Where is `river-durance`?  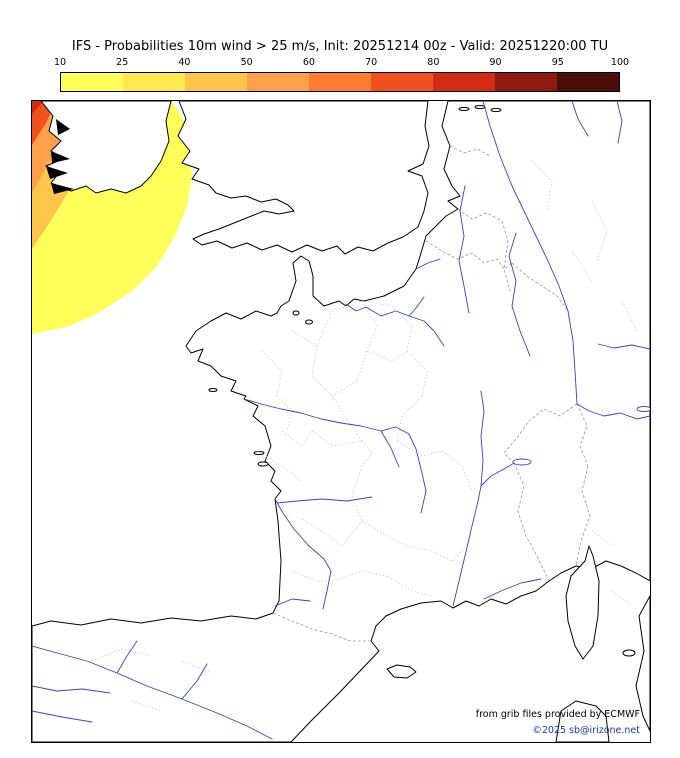
river-durance is located at coordinates (512, 589).